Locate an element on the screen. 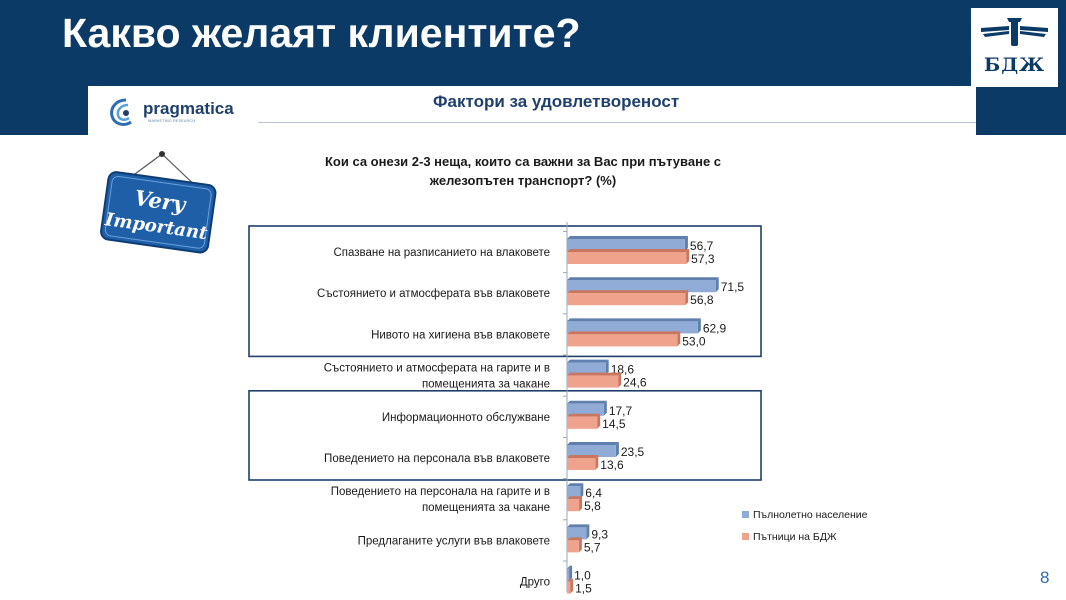  data-label: 1,5 is located at coordinates (583, 589).